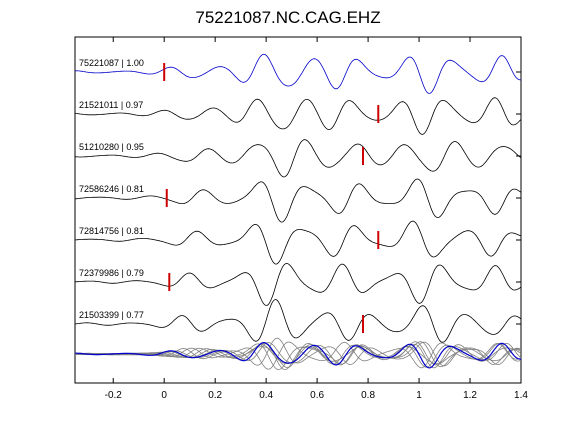 This screenshot has width=576, height=432. Describe the element at coordinates (111, 273) in the screenshot. I see `trace-label-6: 72379986 | 0.79` at that location.